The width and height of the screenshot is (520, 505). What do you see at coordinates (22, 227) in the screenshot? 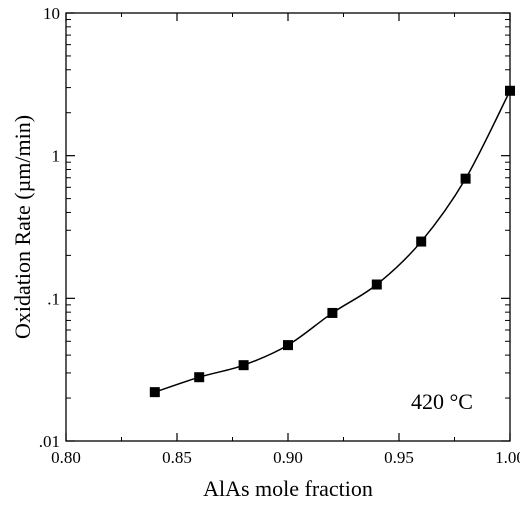
I see `y-axis-title: Oxidation Rate (µm/min)` at bounding box center [22, 227].